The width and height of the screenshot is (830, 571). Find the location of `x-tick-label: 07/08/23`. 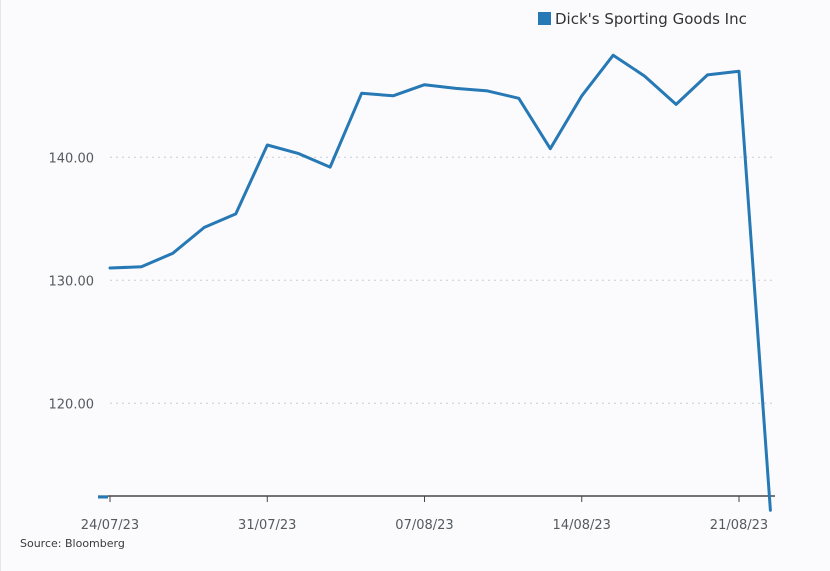

x-tick-label: 07/08/23 is located at coordinates (424, 525).